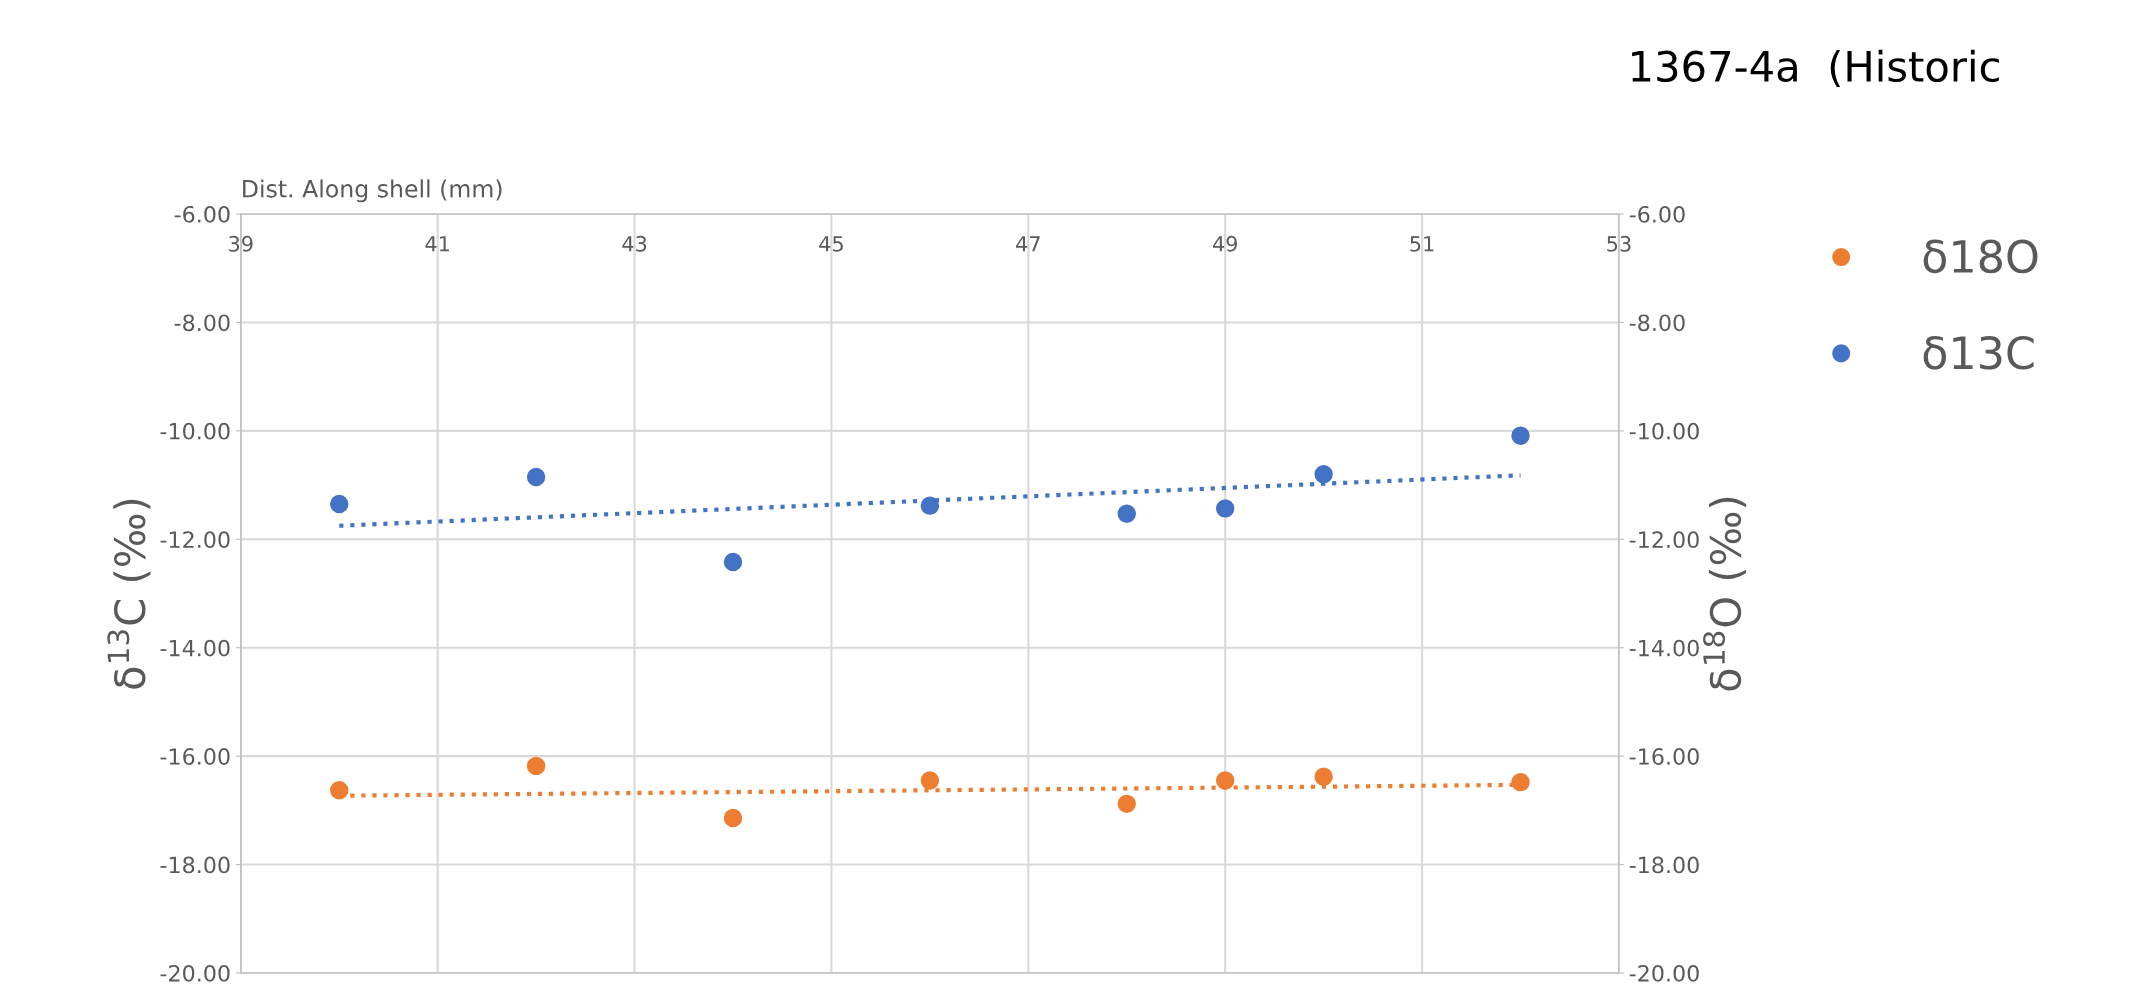  What do you see at coordinates (1664, 865) in the screenshot?
I see `y2-tick-label: -18.00` at bounding box center [1664, 865].